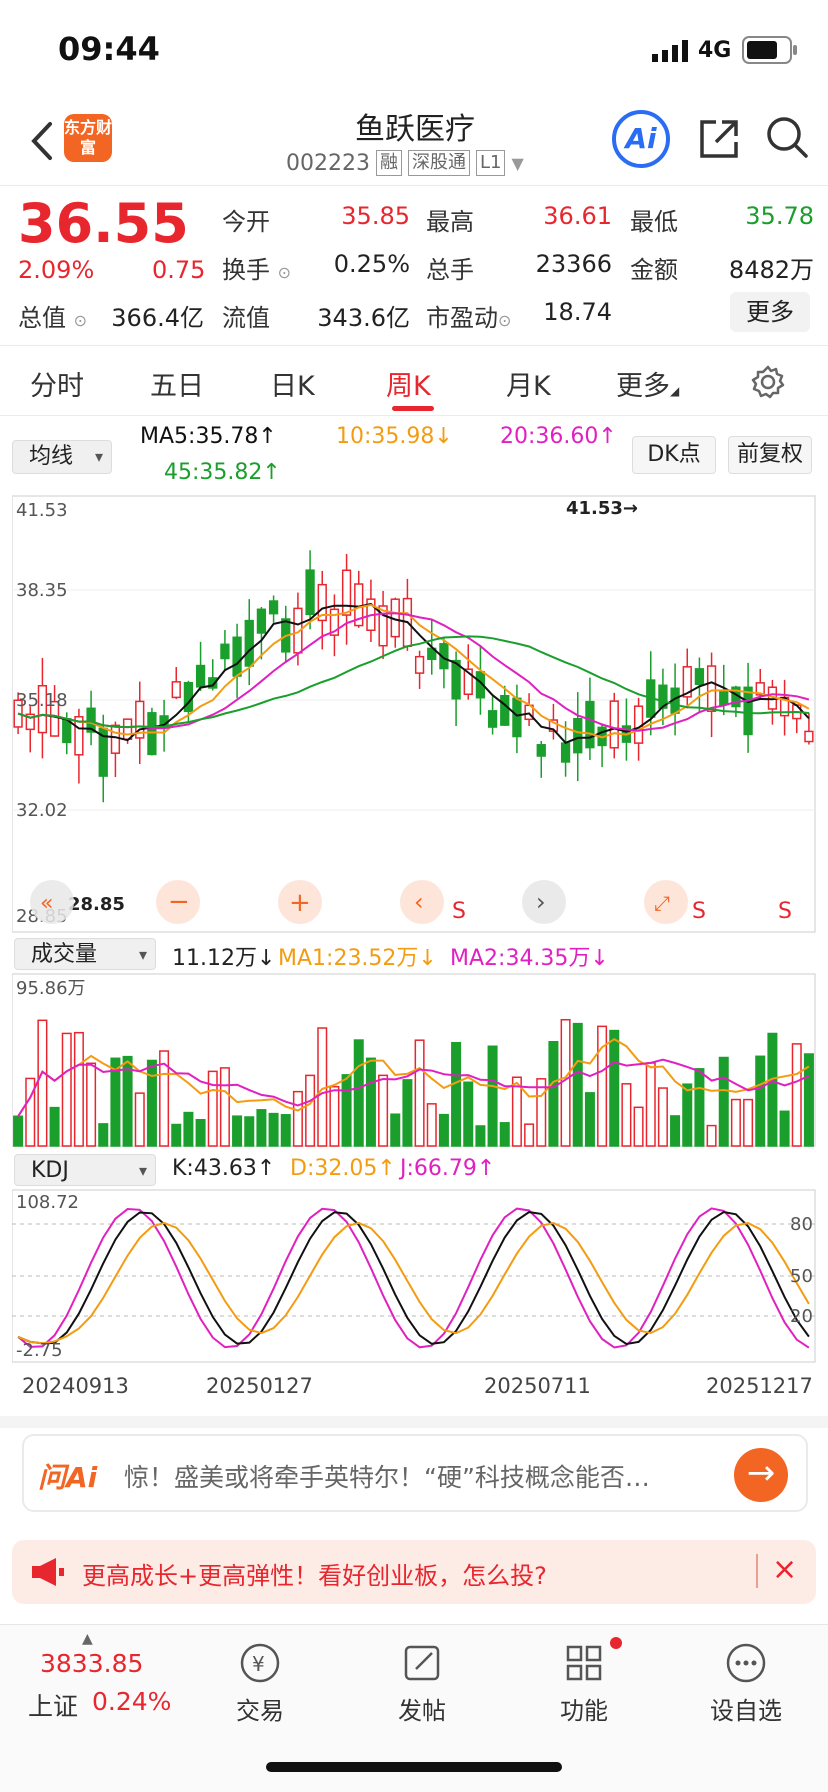  I want to click on tab-weekly-k: 周K, so click(408, 386).